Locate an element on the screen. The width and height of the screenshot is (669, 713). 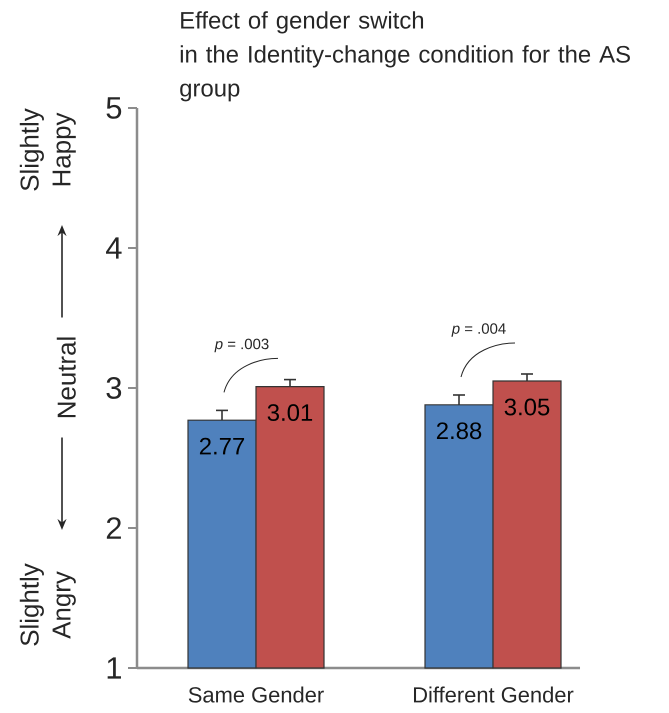
y-tick-label: 4 is located at coordinates (114, 248).